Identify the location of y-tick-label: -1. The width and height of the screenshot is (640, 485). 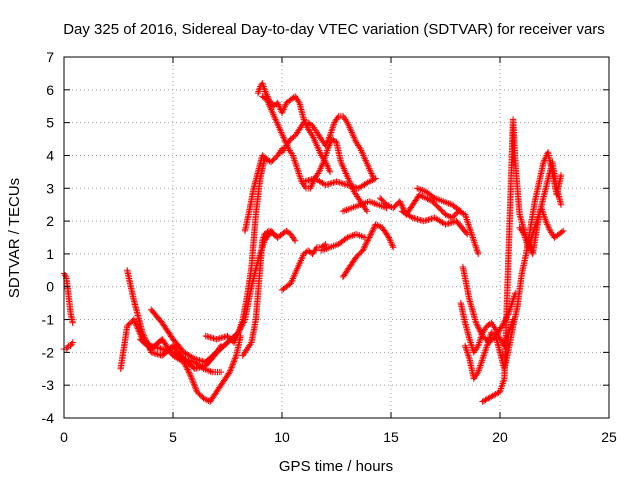
(48, 320).